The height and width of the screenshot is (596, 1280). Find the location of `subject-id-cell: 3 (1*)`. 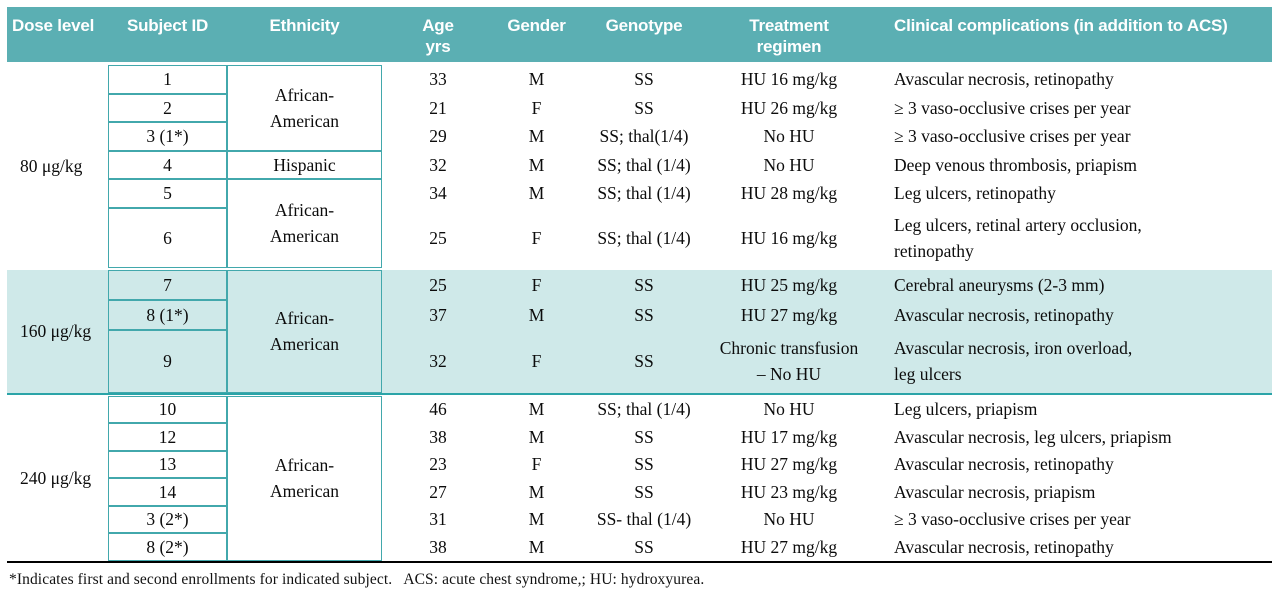

subject-id-cell: 3 (1*) is located at coordinates (167, 136).